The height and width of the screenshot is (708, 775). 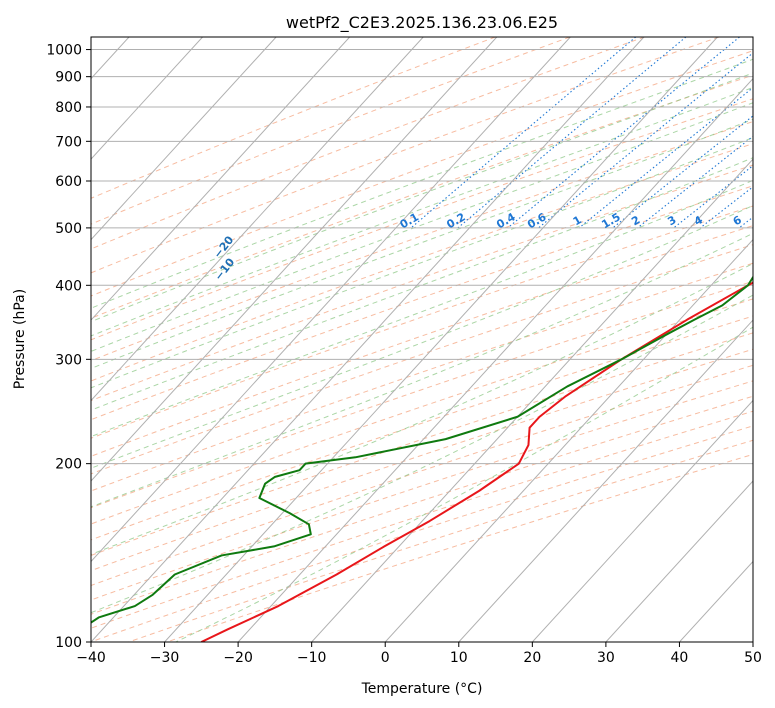 What do you see at coordinates (165, 658) in the screenshot?
I see `x-tick-label: −30` at bounding box center [165, 658].